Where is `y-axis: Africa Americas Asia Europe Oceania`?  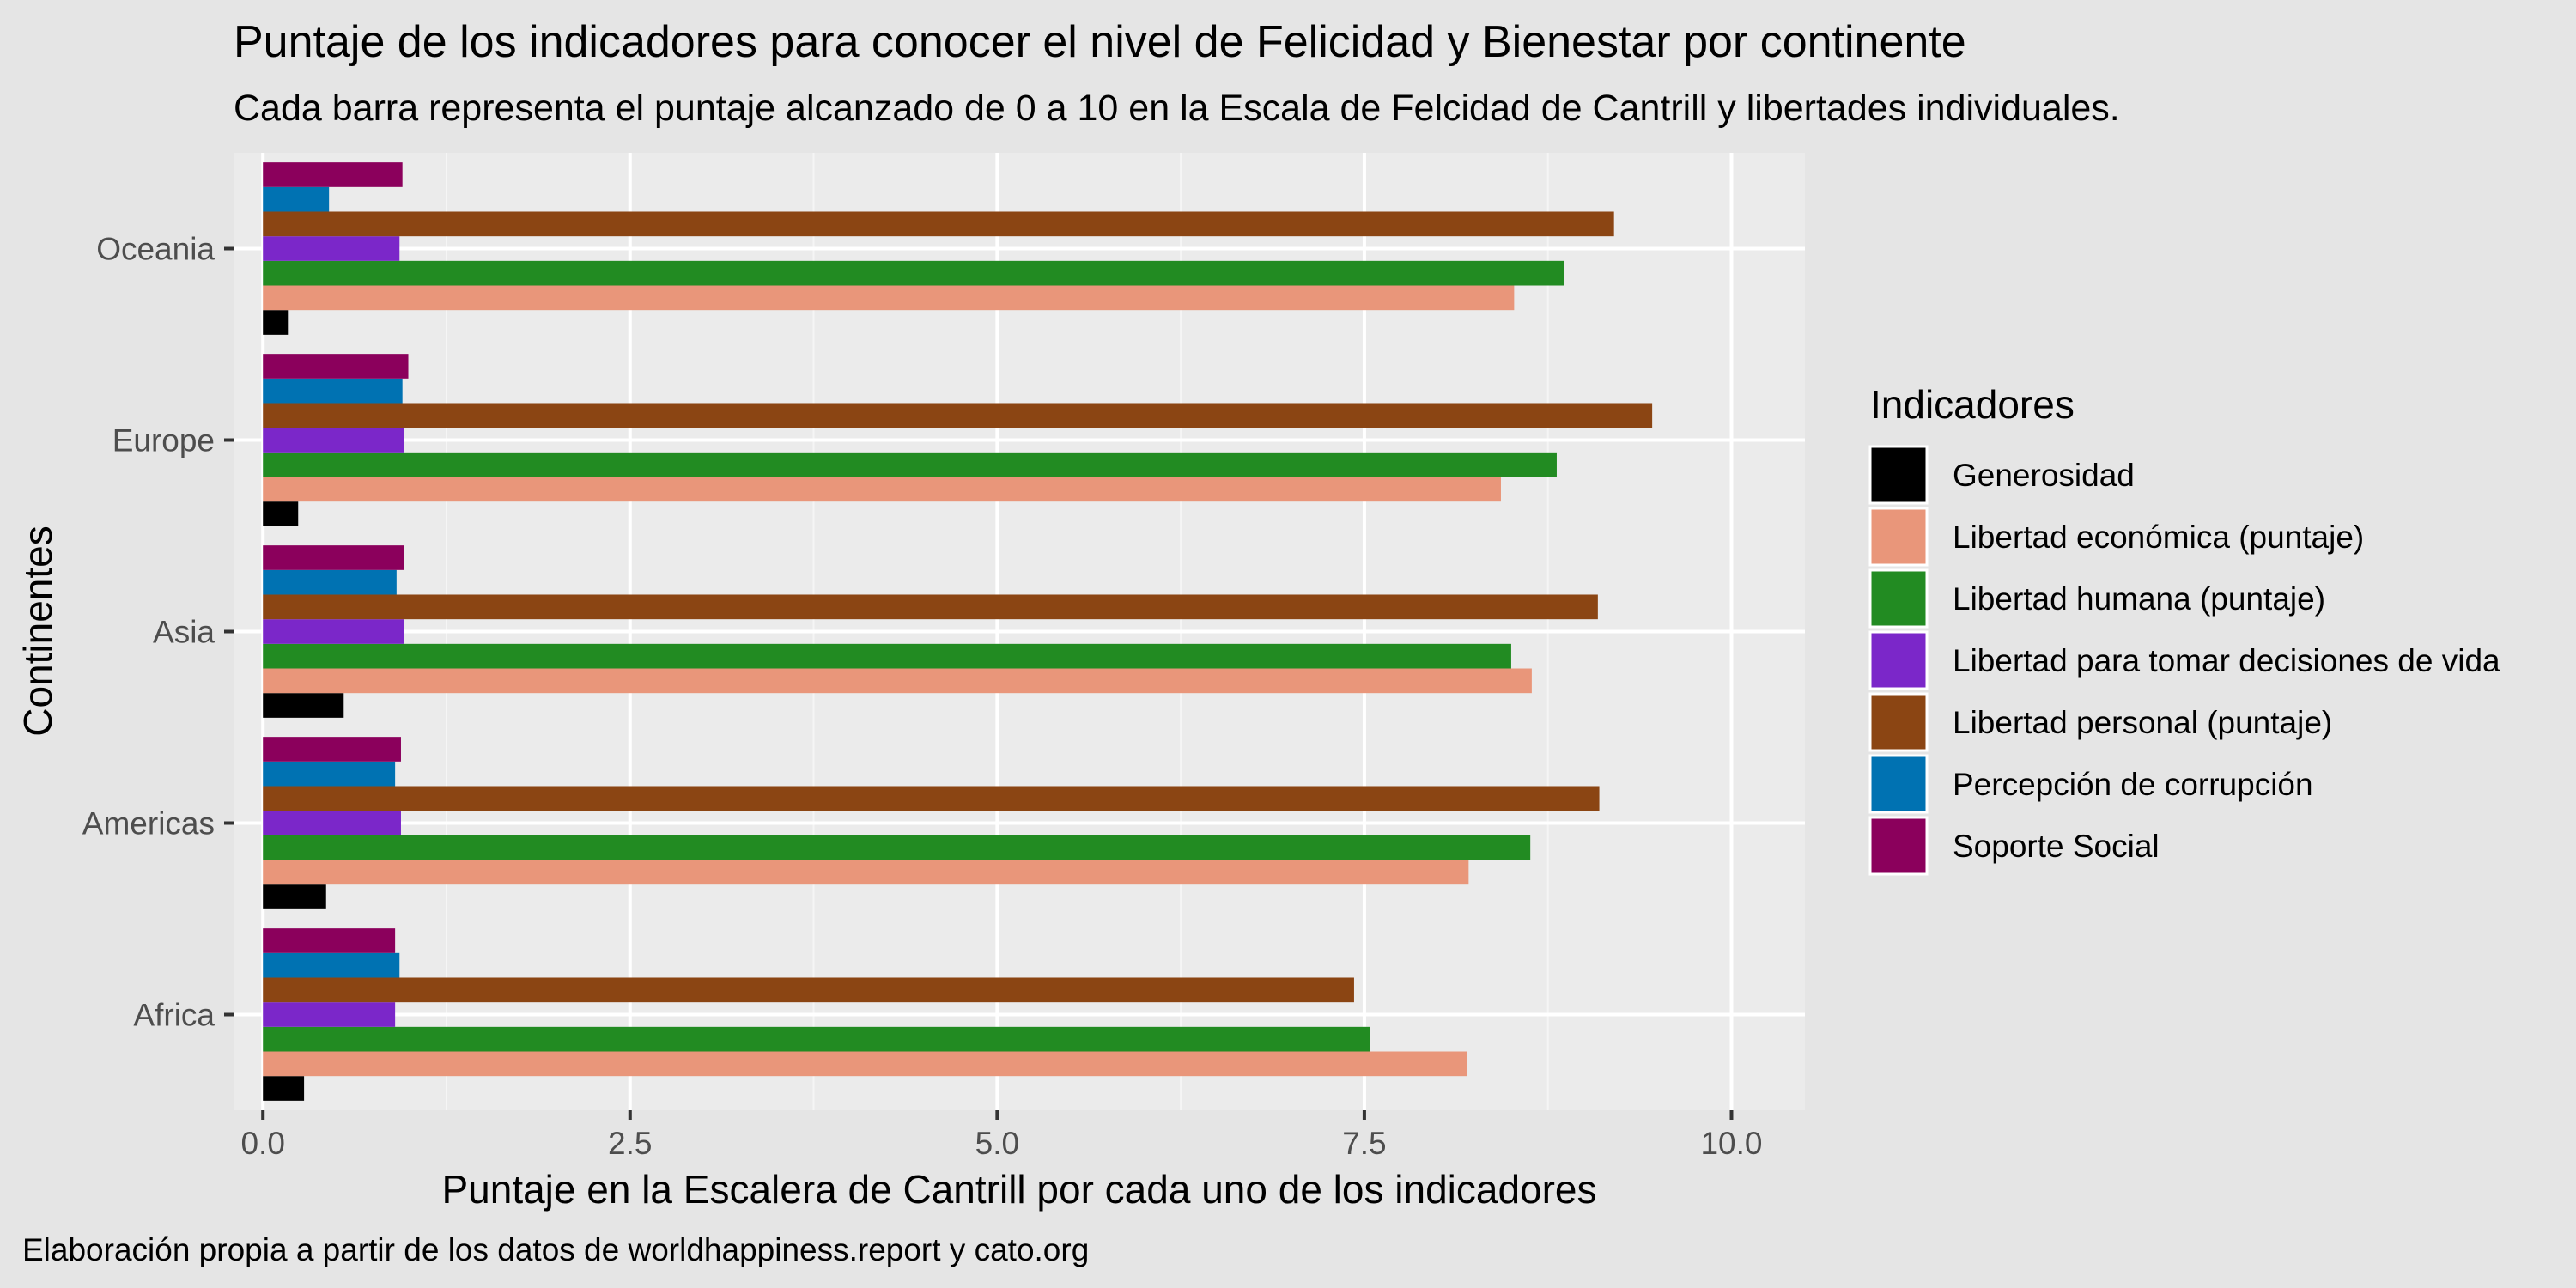
y-axis: Africa Americas Asia Europe Oceania is located at coordinates (158, 632).